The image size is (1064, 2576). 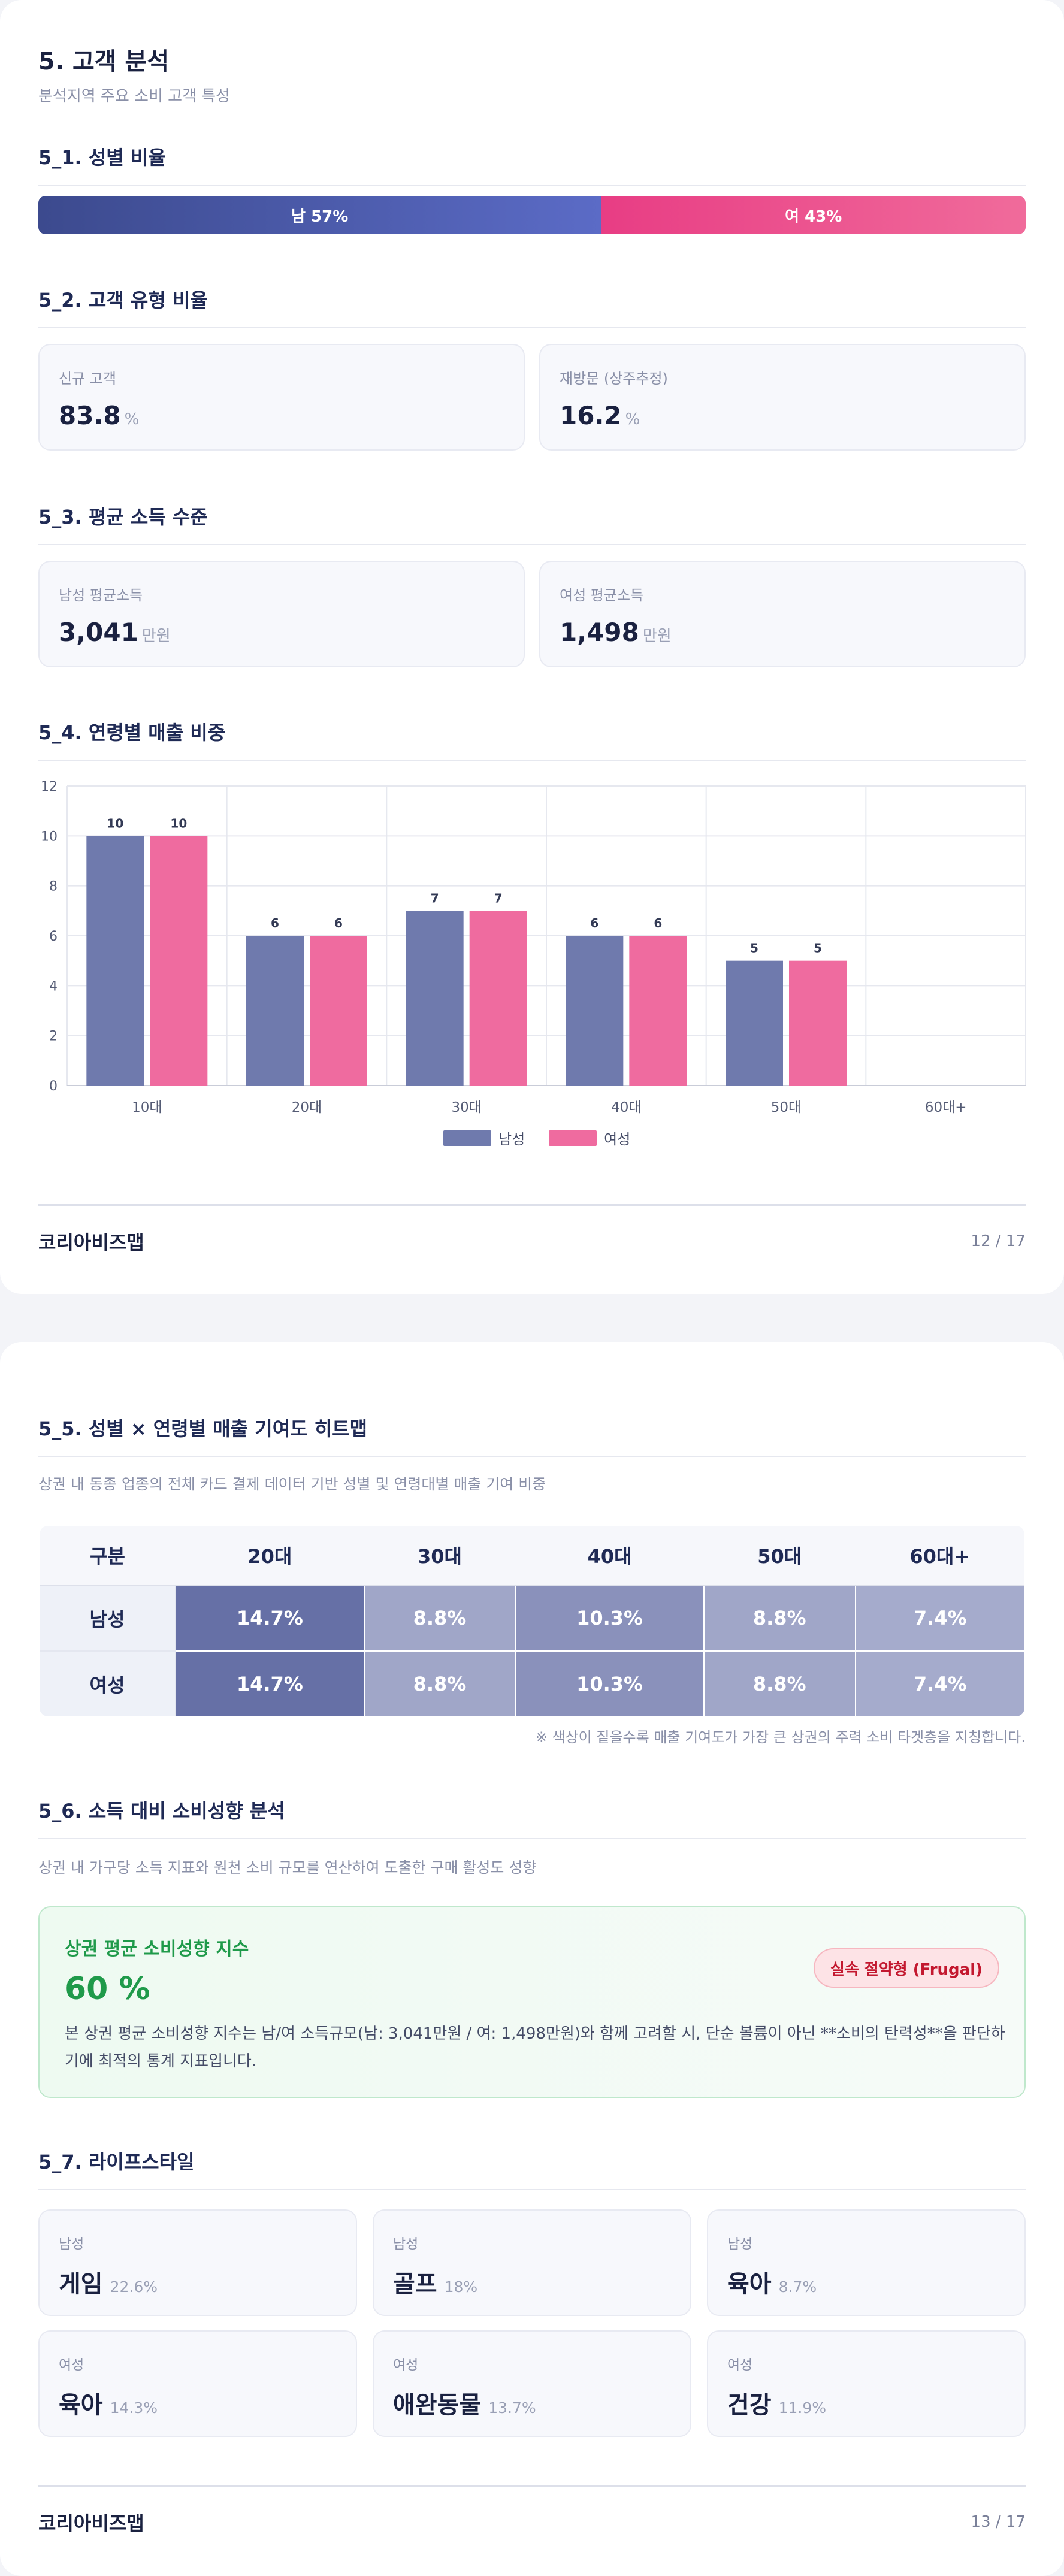 I want to click on stat-value: 3,041, so click(x=98, y=632).